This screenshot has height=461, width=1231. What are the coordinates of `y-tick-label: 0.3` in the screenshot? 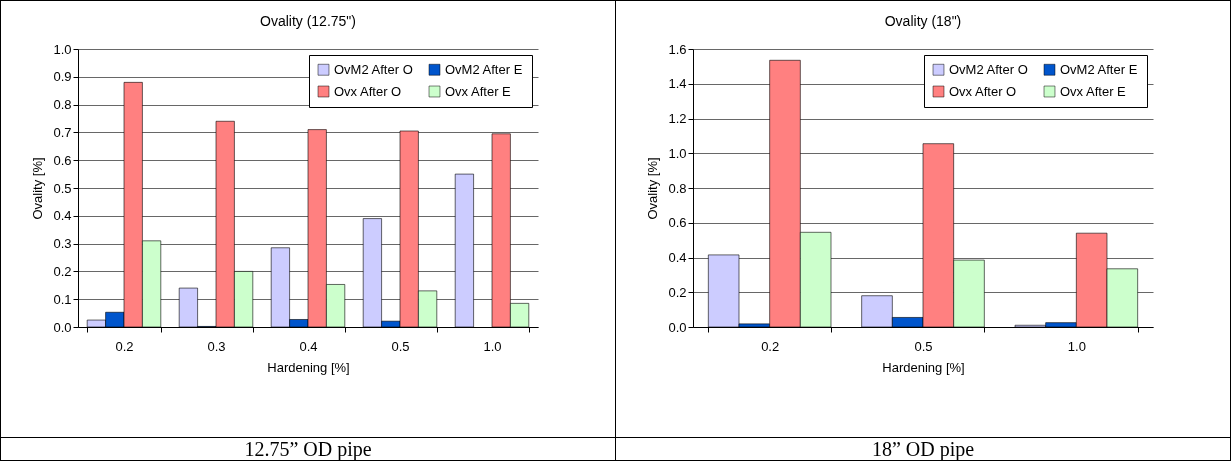 It's located at (62, 244).